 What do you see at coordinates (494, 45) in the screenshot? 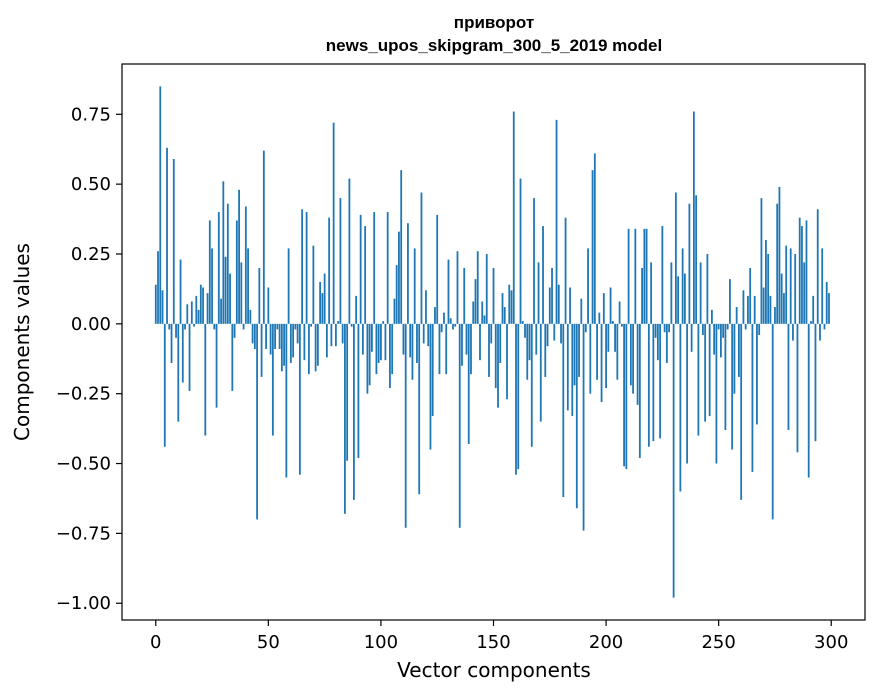
I see `chart-subtitle: news_upos_skipgram_300_5_2019 model` at bounding box center [494, 45].